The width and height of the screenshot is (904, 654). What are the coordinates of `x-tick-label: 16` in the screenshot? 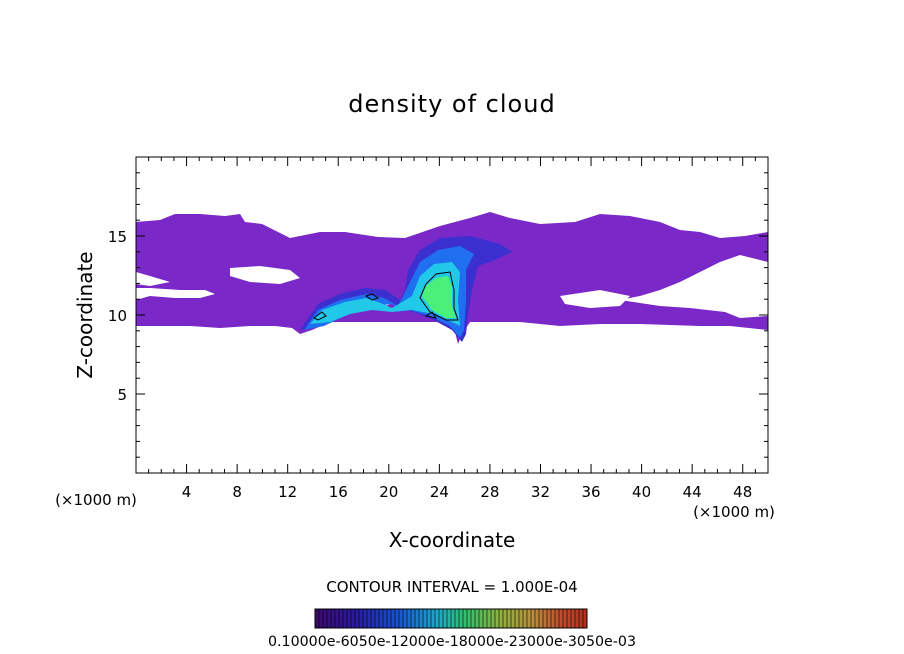 It's located at (338, 492).